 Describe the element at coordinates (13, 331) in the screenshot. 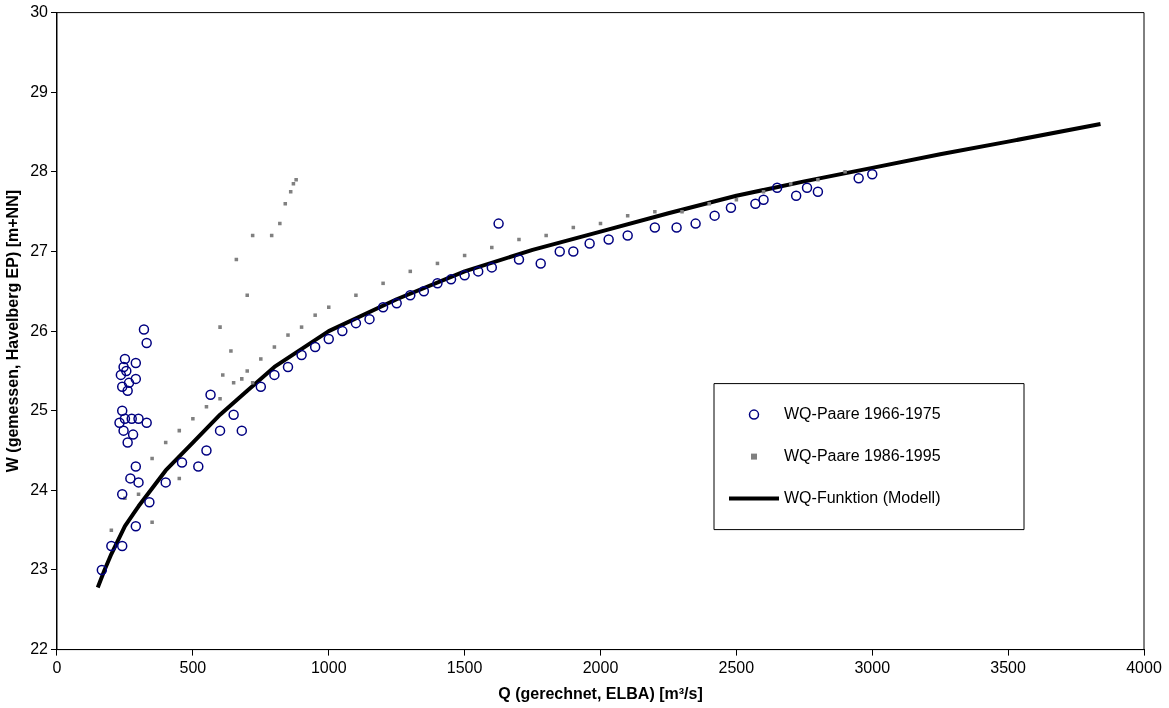

I see `y-axis-title: W (gemessen, Havelberg EP) [m+NN]` at that location.